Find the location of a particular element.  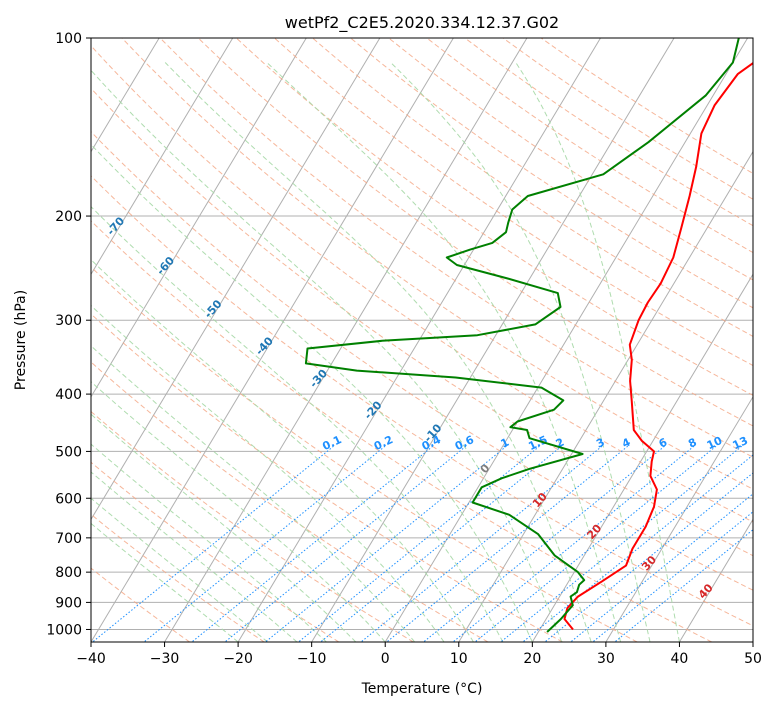

y-tick-label: 700 is located at coordinates (68, 539).